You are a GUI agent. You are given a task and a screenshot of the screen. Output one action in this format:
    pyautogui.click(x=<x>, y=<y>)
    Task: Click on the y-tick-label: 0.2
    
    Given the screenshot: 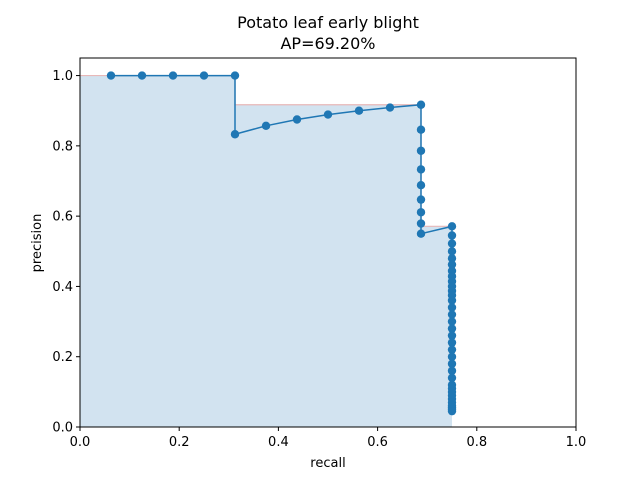 What is the action you would take?
    pyautogui.click(x=62, y=357)
    